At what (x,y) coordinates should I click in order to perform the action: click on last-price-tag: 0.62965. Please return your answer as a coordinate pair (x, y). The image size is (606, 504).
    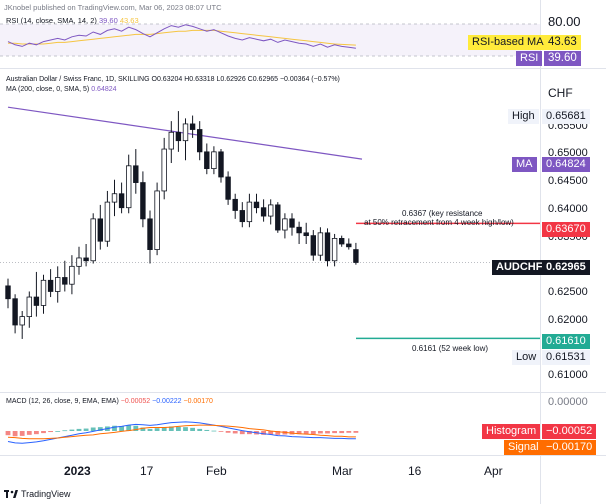
    Looking at the image, I should click on (566, 267).